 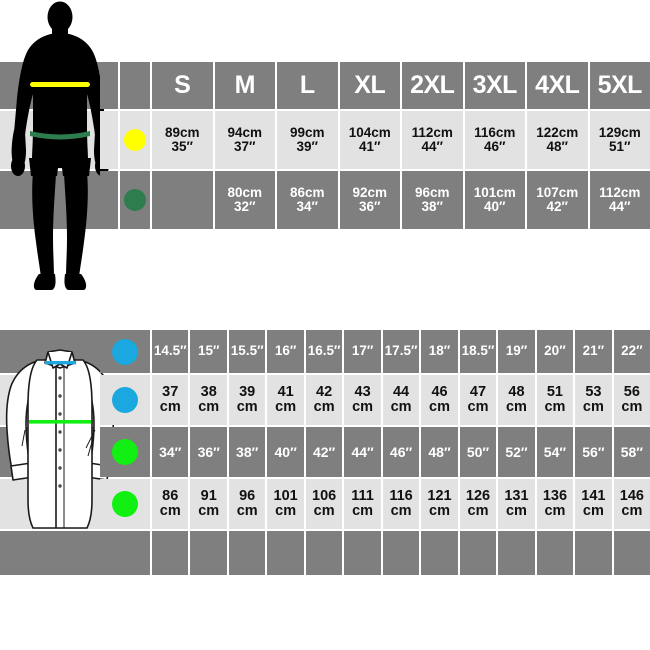 I want to click on dot-cell-chest-cm, so click(x=125, y=504).